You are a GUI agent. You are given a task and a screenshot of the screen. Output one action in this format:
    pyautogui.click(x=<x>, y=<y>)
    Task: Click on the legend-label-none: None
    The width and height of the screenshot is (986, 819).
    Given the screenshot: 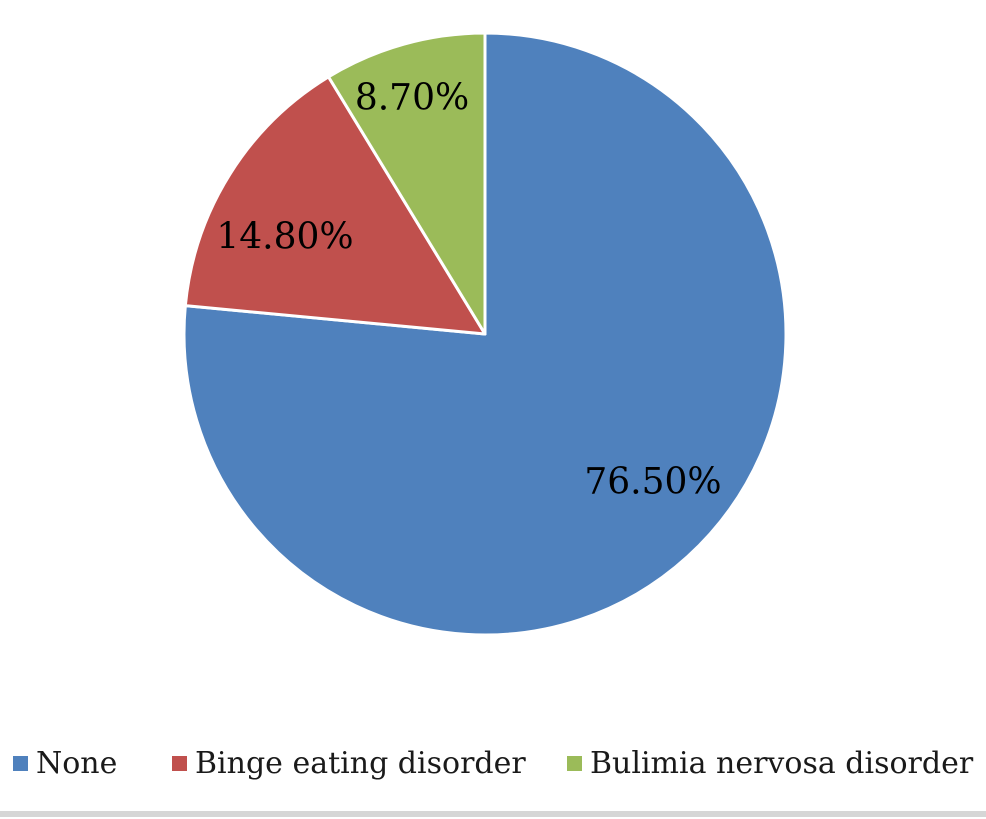 What is the action you would take?
    pyautogui.click(x=77, y=763)
    